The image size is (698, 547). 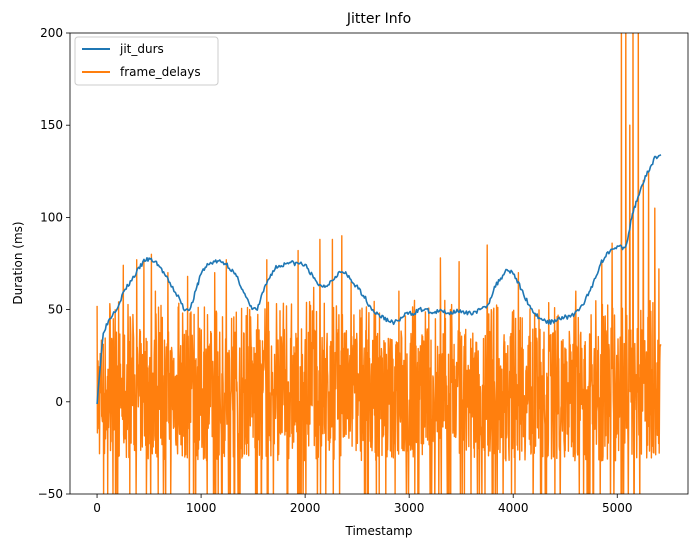 What do you see at coordinates (97, 508) in the screenshot?
I see `x-tick-label: 0` at bounding box center [97, 508].